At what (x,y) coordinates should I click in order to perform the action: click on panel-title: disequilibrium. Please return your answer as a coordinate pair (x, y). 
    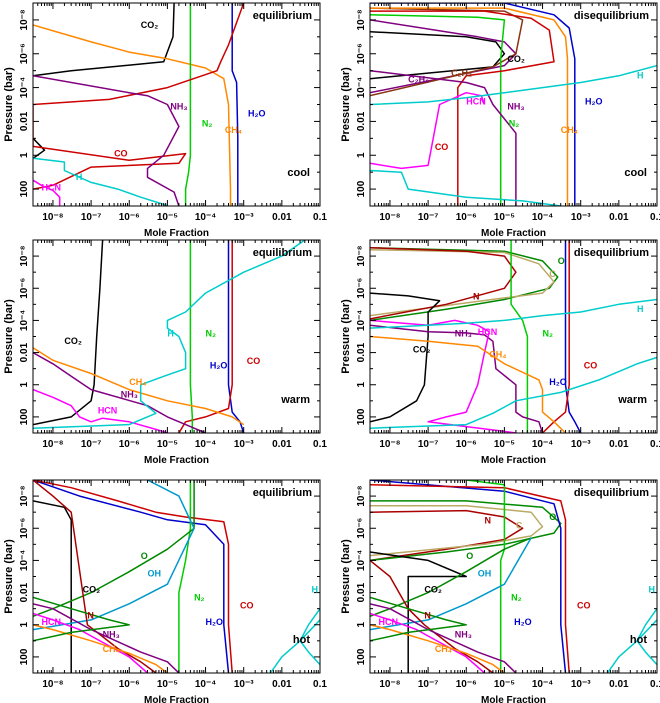
    Looking at the image, I should click on (611, 493).